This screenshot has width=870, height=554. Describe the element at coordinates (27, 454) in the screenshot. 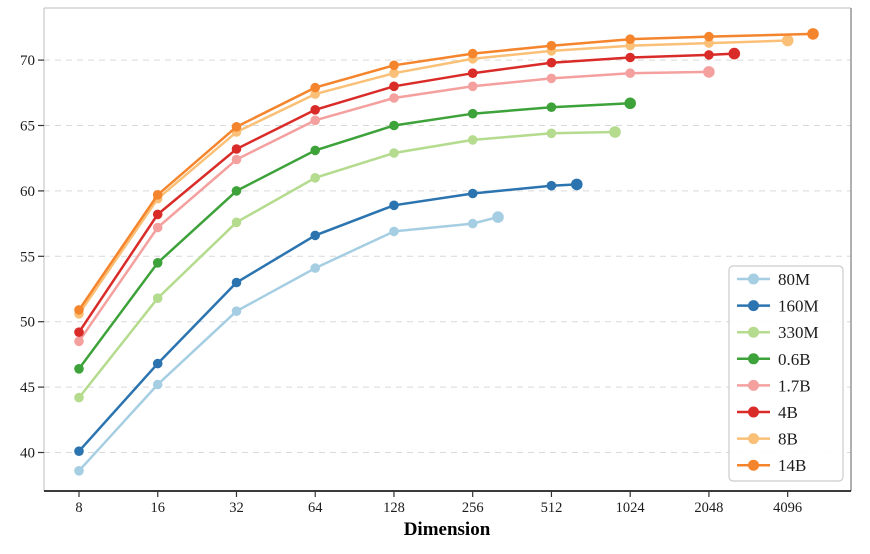

I see `y-tick-label: 40` at that location.